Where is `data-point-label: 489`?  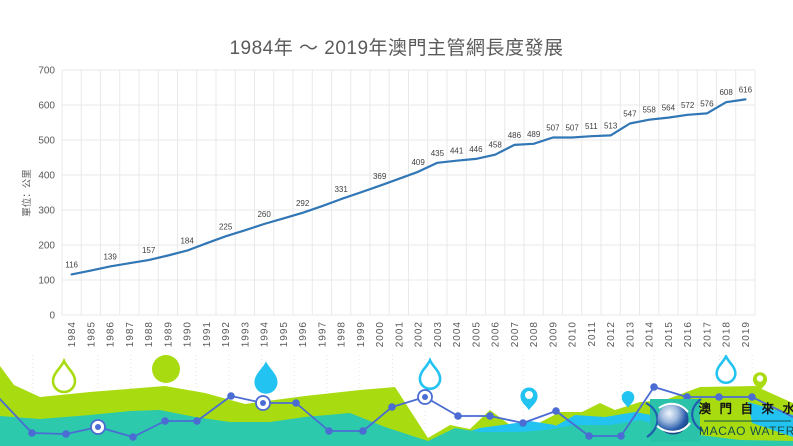 data-point-label: 489 is located at coordinates (534, 134).